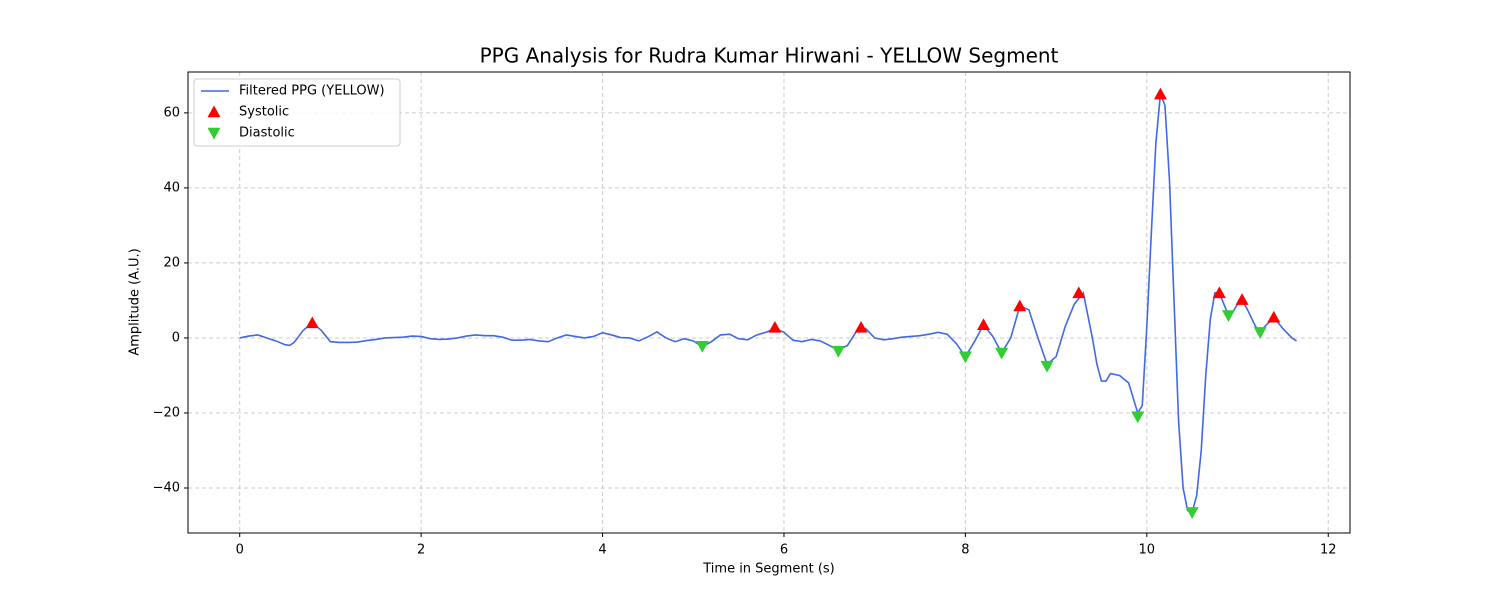  Describe the element at coordinates (264, 112) in the screenshot. I see `legend-label: Systolic` at that location.